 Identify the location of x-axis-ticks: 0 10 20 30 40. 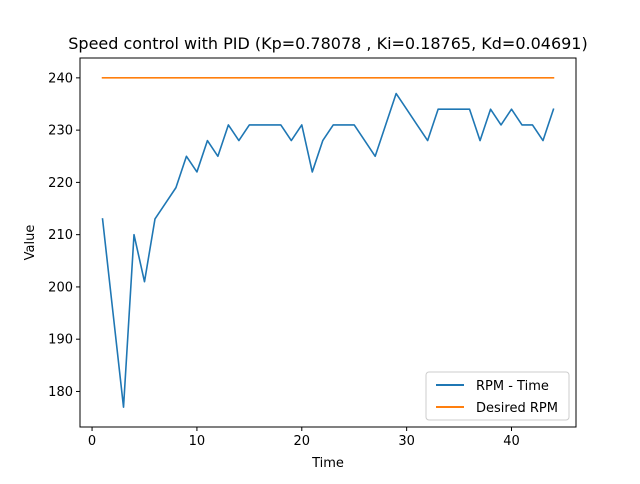
(304, 438).